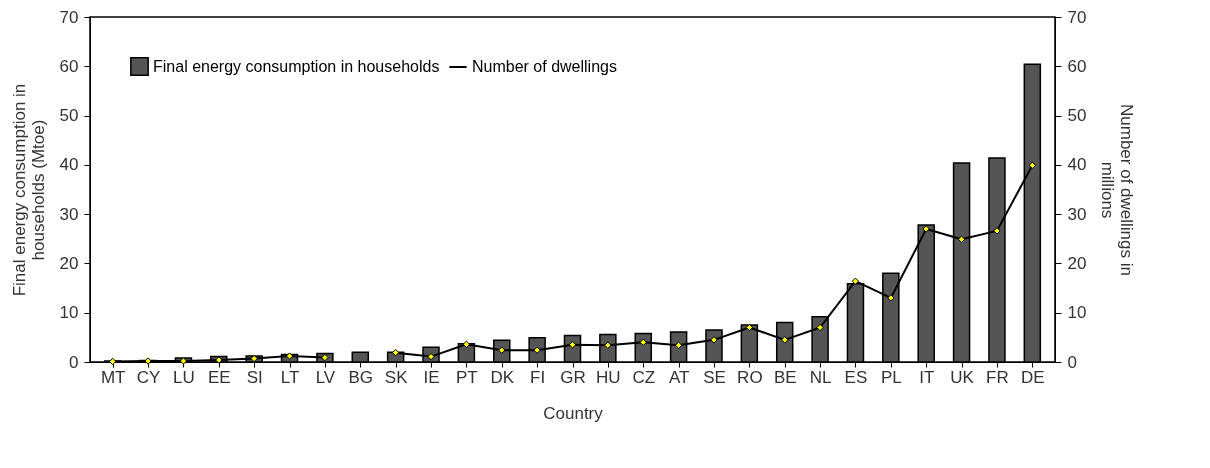  I want to click on x-tick-label: DK, so click(502, 377).